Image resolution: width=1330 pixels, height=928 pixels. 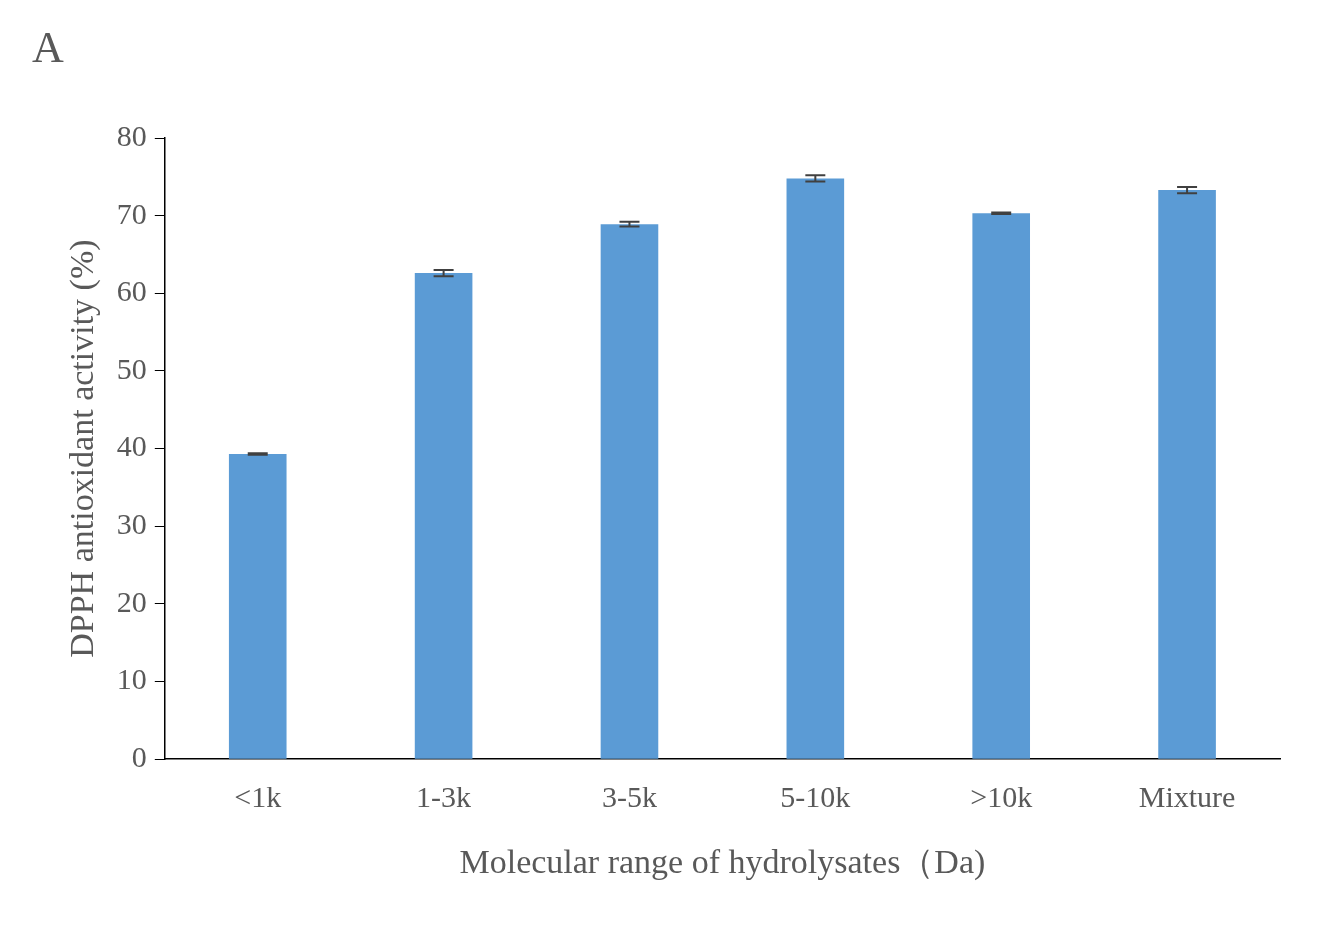 I want to click on y-tick-label: 70, so click(x=131, y=213).